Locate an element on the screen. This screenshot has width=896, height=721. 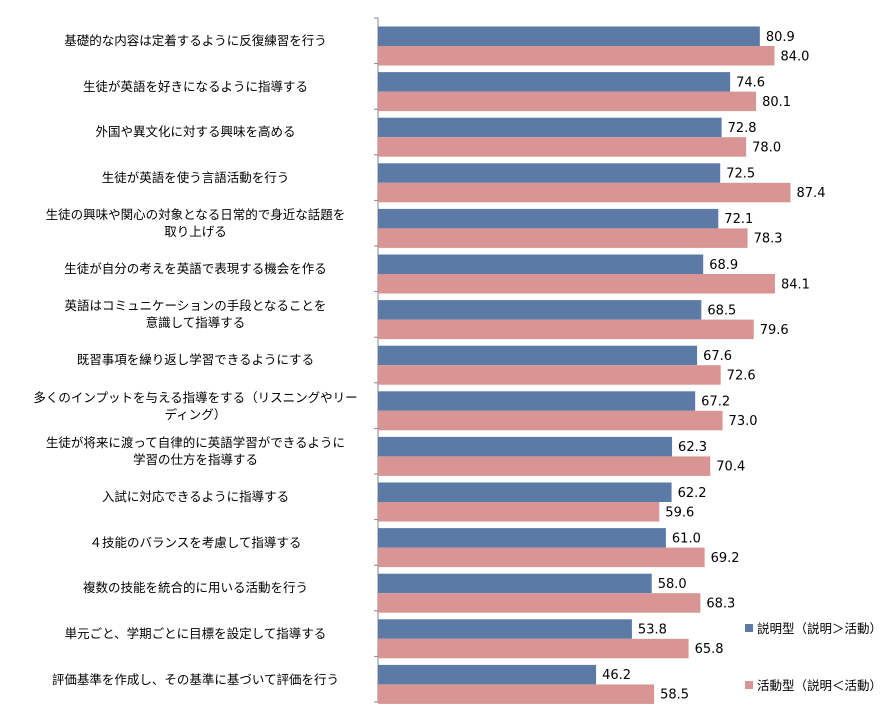
data-label-series-1: 46.2 is located at coordinates (616, 675).